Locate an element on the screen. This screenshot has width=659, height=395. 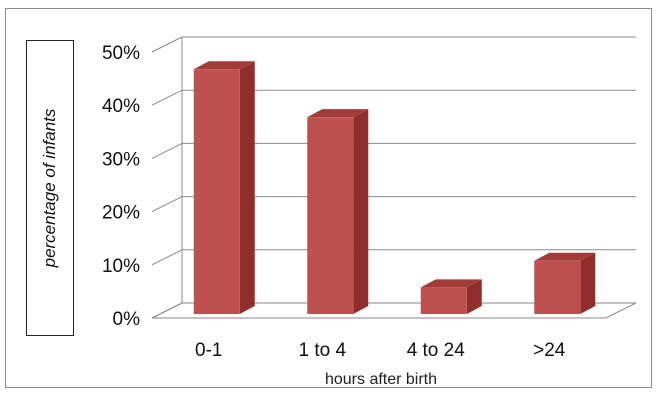
y-tick-label: 0% is located at coordinates (127, 319).